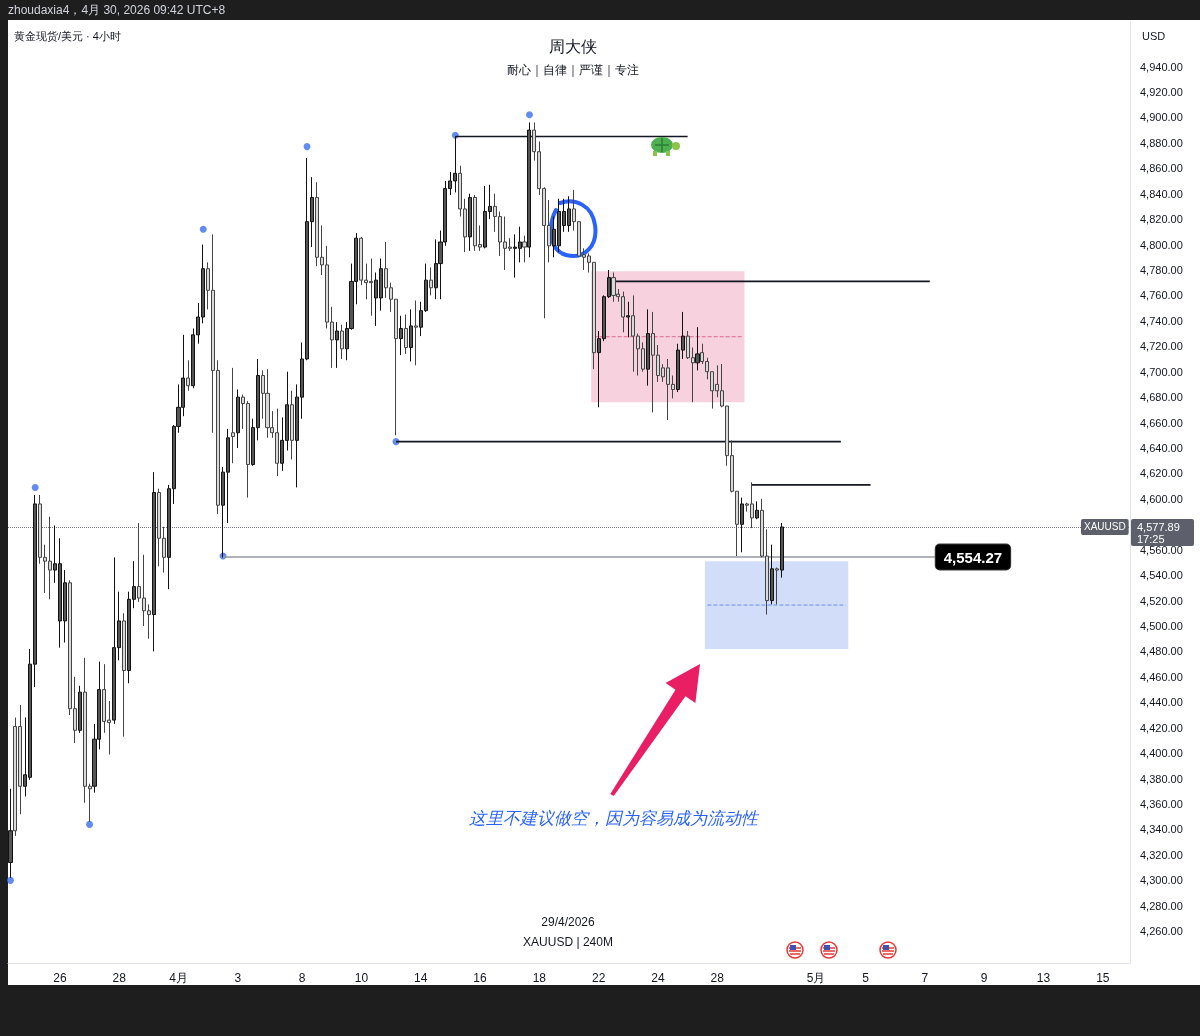  Describe the element at coordinates (568, 942) in the screenshot. I see `annotation: XAUUSD | 240M` at that location.